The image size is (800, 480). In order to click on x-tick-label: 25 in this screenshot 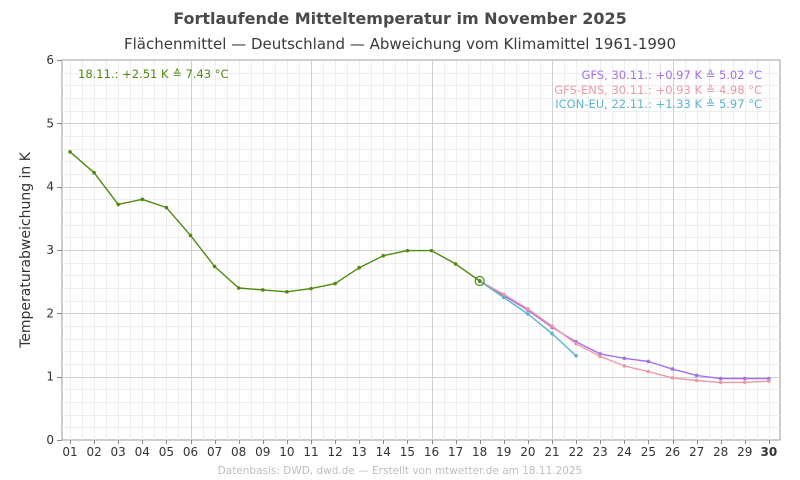, I will do `click(648, 452)`.